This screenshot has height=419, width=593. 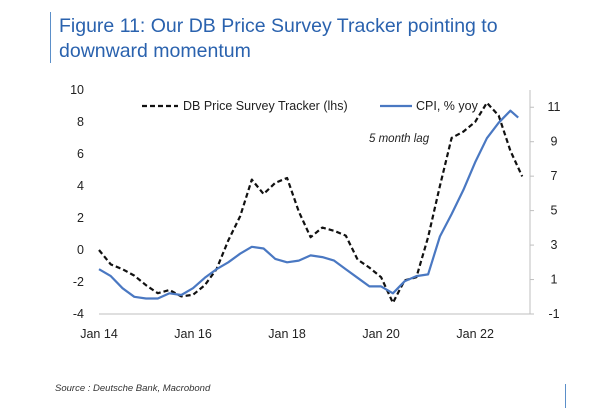 I want to click on legend-label-db-tracker: DB Price Survey Tracker (lhs), so click(x=265, y=106).